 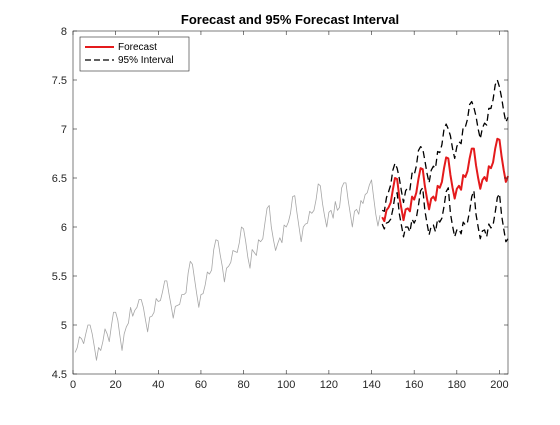 I want to click on series-line-lower, so click(x=445, y=215).